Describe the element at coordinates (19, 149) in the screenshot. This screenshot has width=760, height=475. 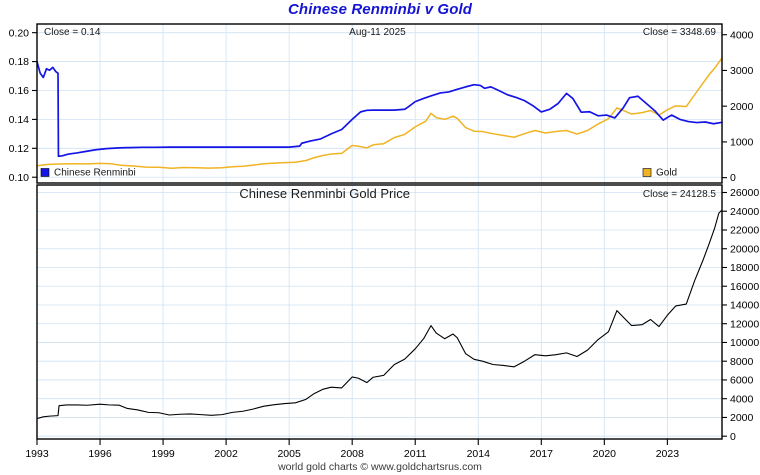
I see `axis-tick-label-left: 0.12` at that location.